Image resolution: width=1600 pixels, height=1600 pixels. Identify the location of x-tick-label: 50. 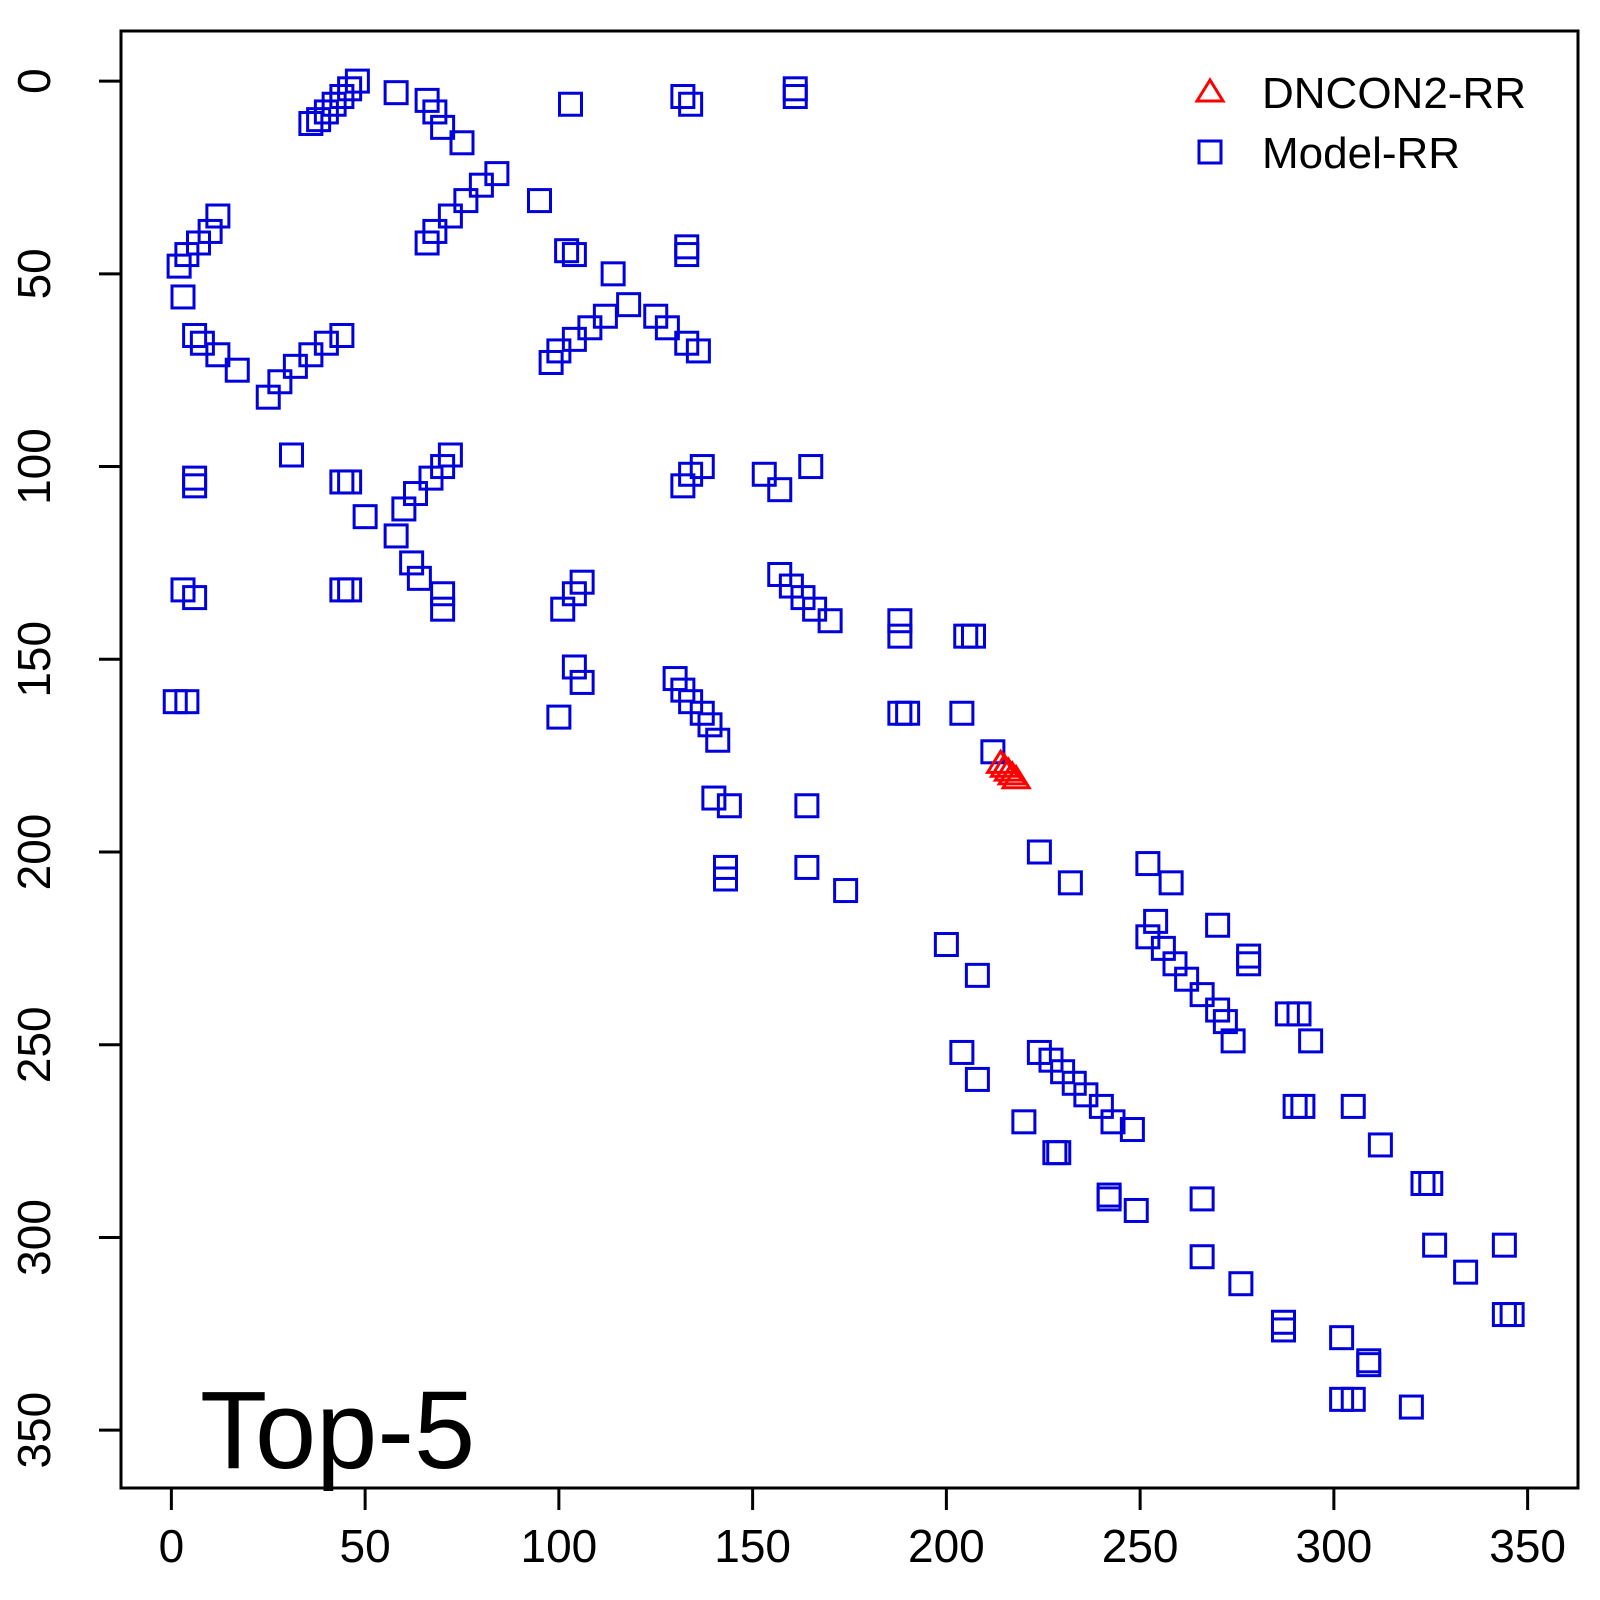
(365, 1546).